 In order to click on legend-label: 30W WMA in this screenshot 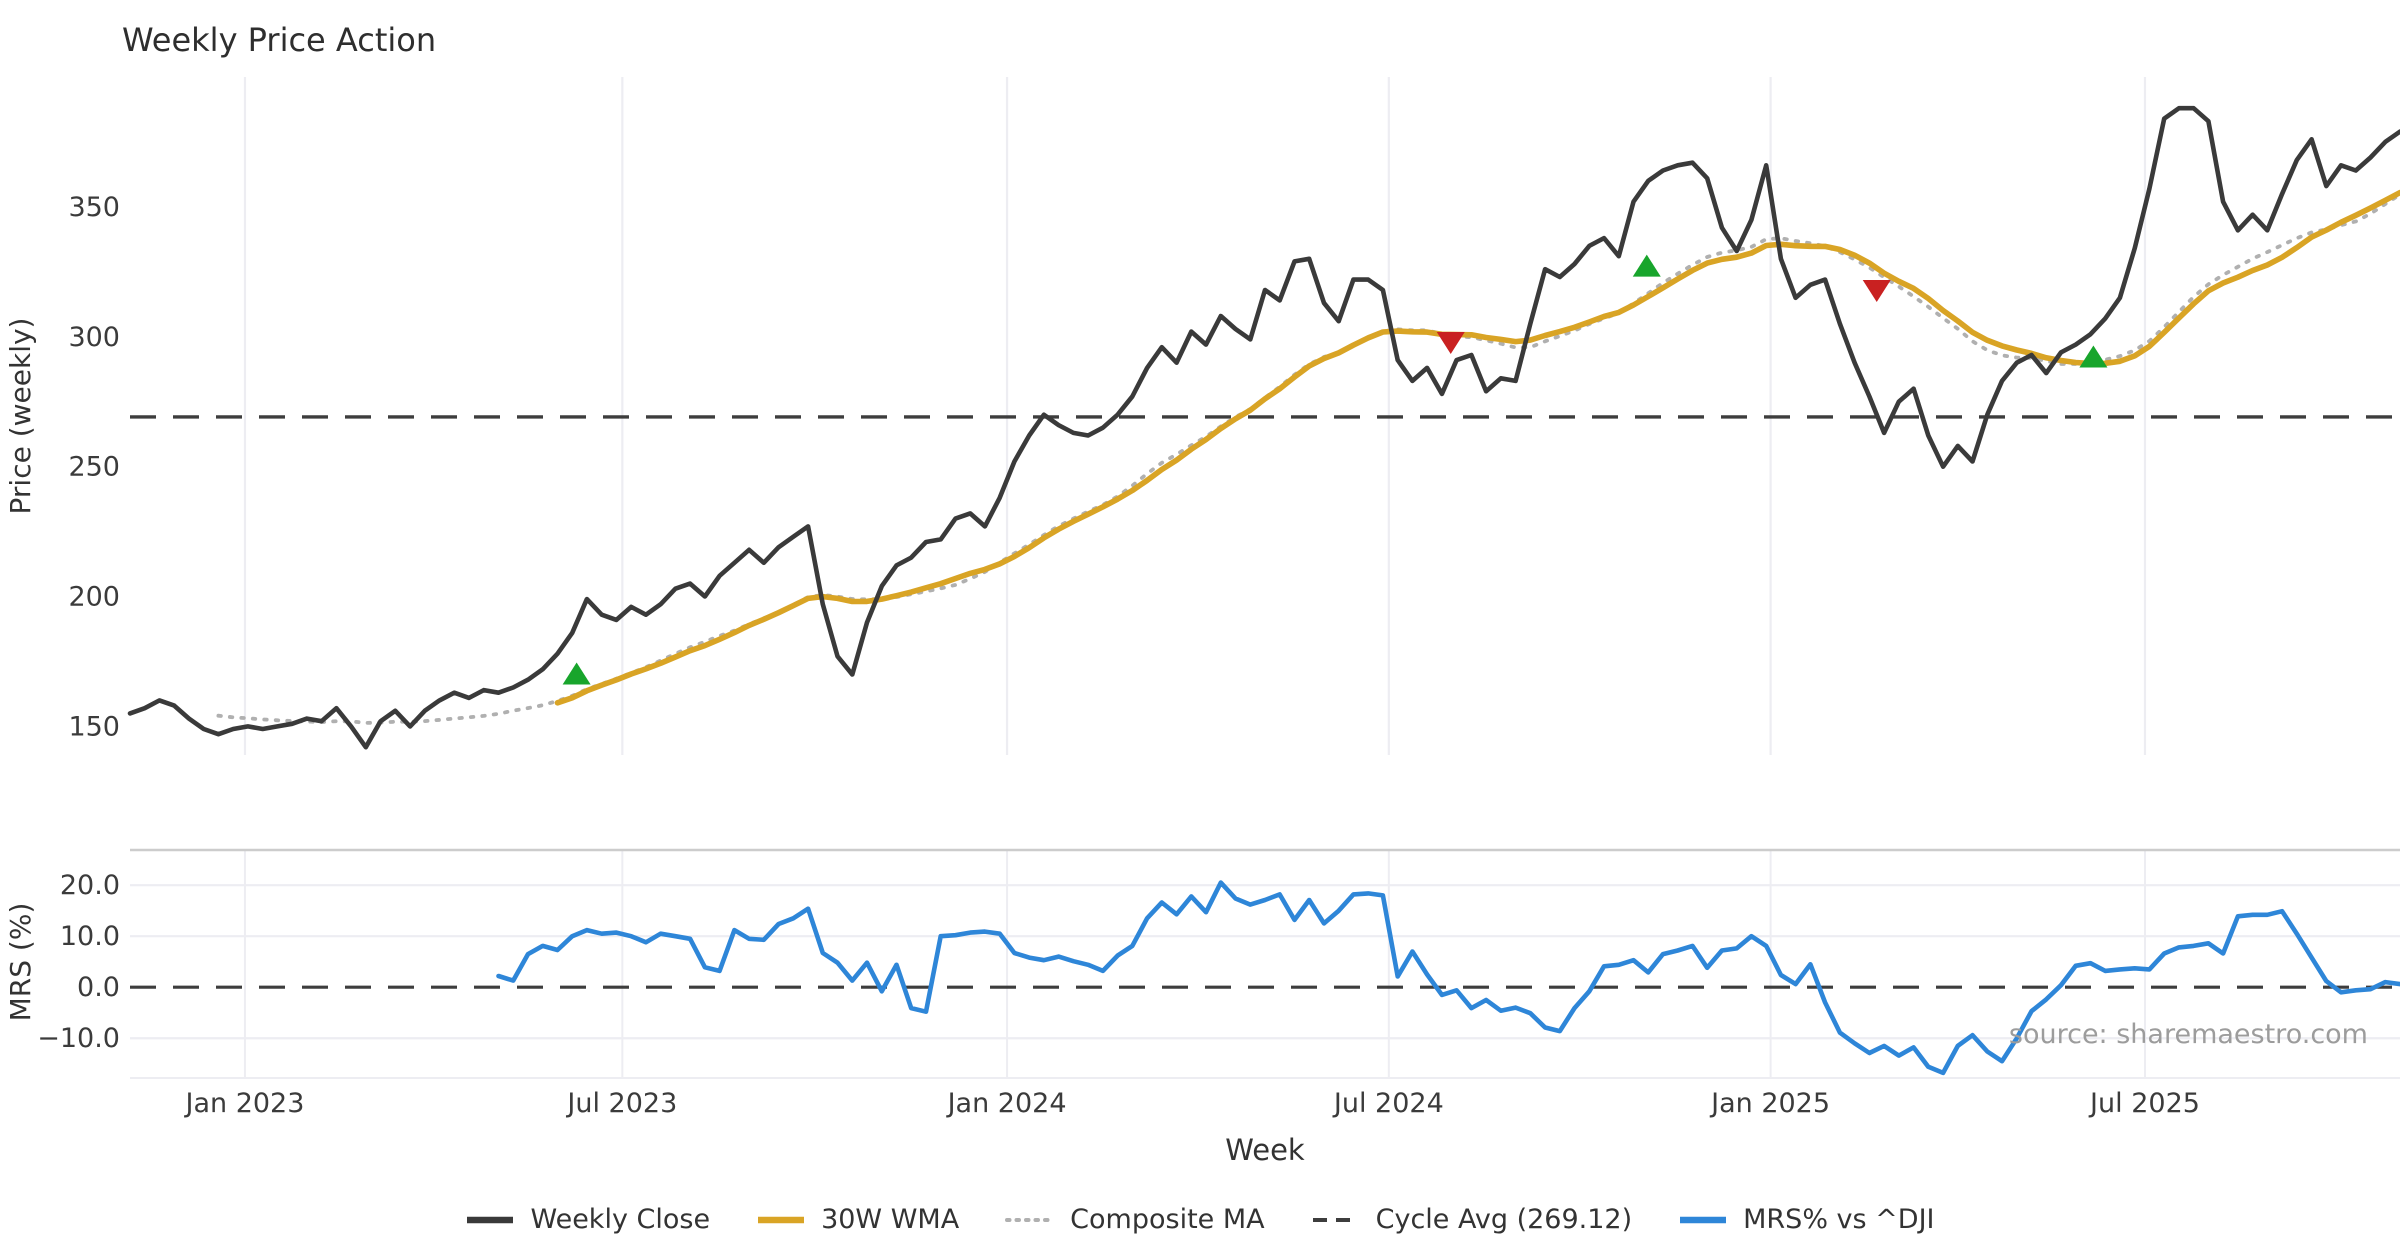, I will do `click(890, 1219)`.